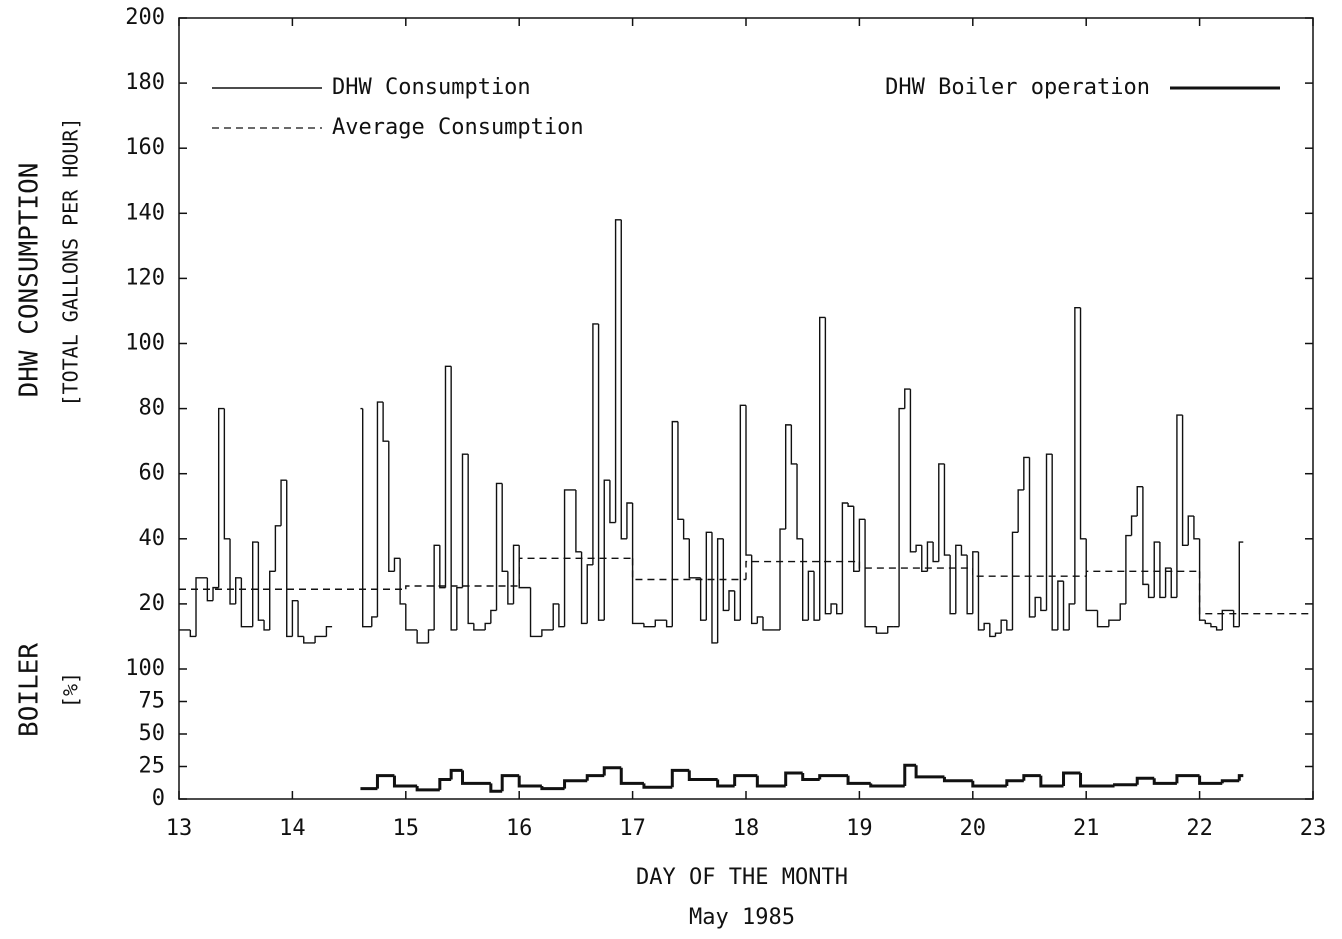  I want to click on x-tick-label: 19, so click(859, 828).